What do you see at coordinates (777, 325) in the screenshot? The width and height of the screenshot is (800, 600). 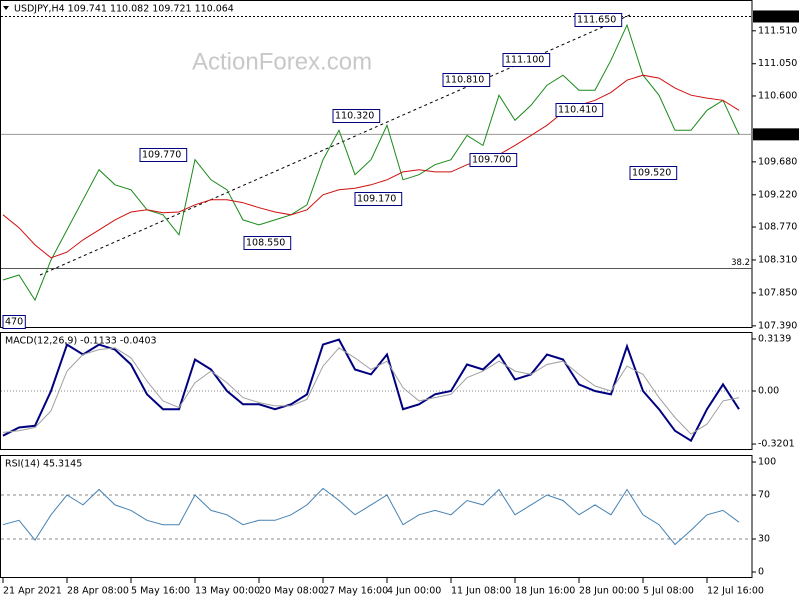 I see `y-tick-label: 107.390` at bounding box center [777, 325].